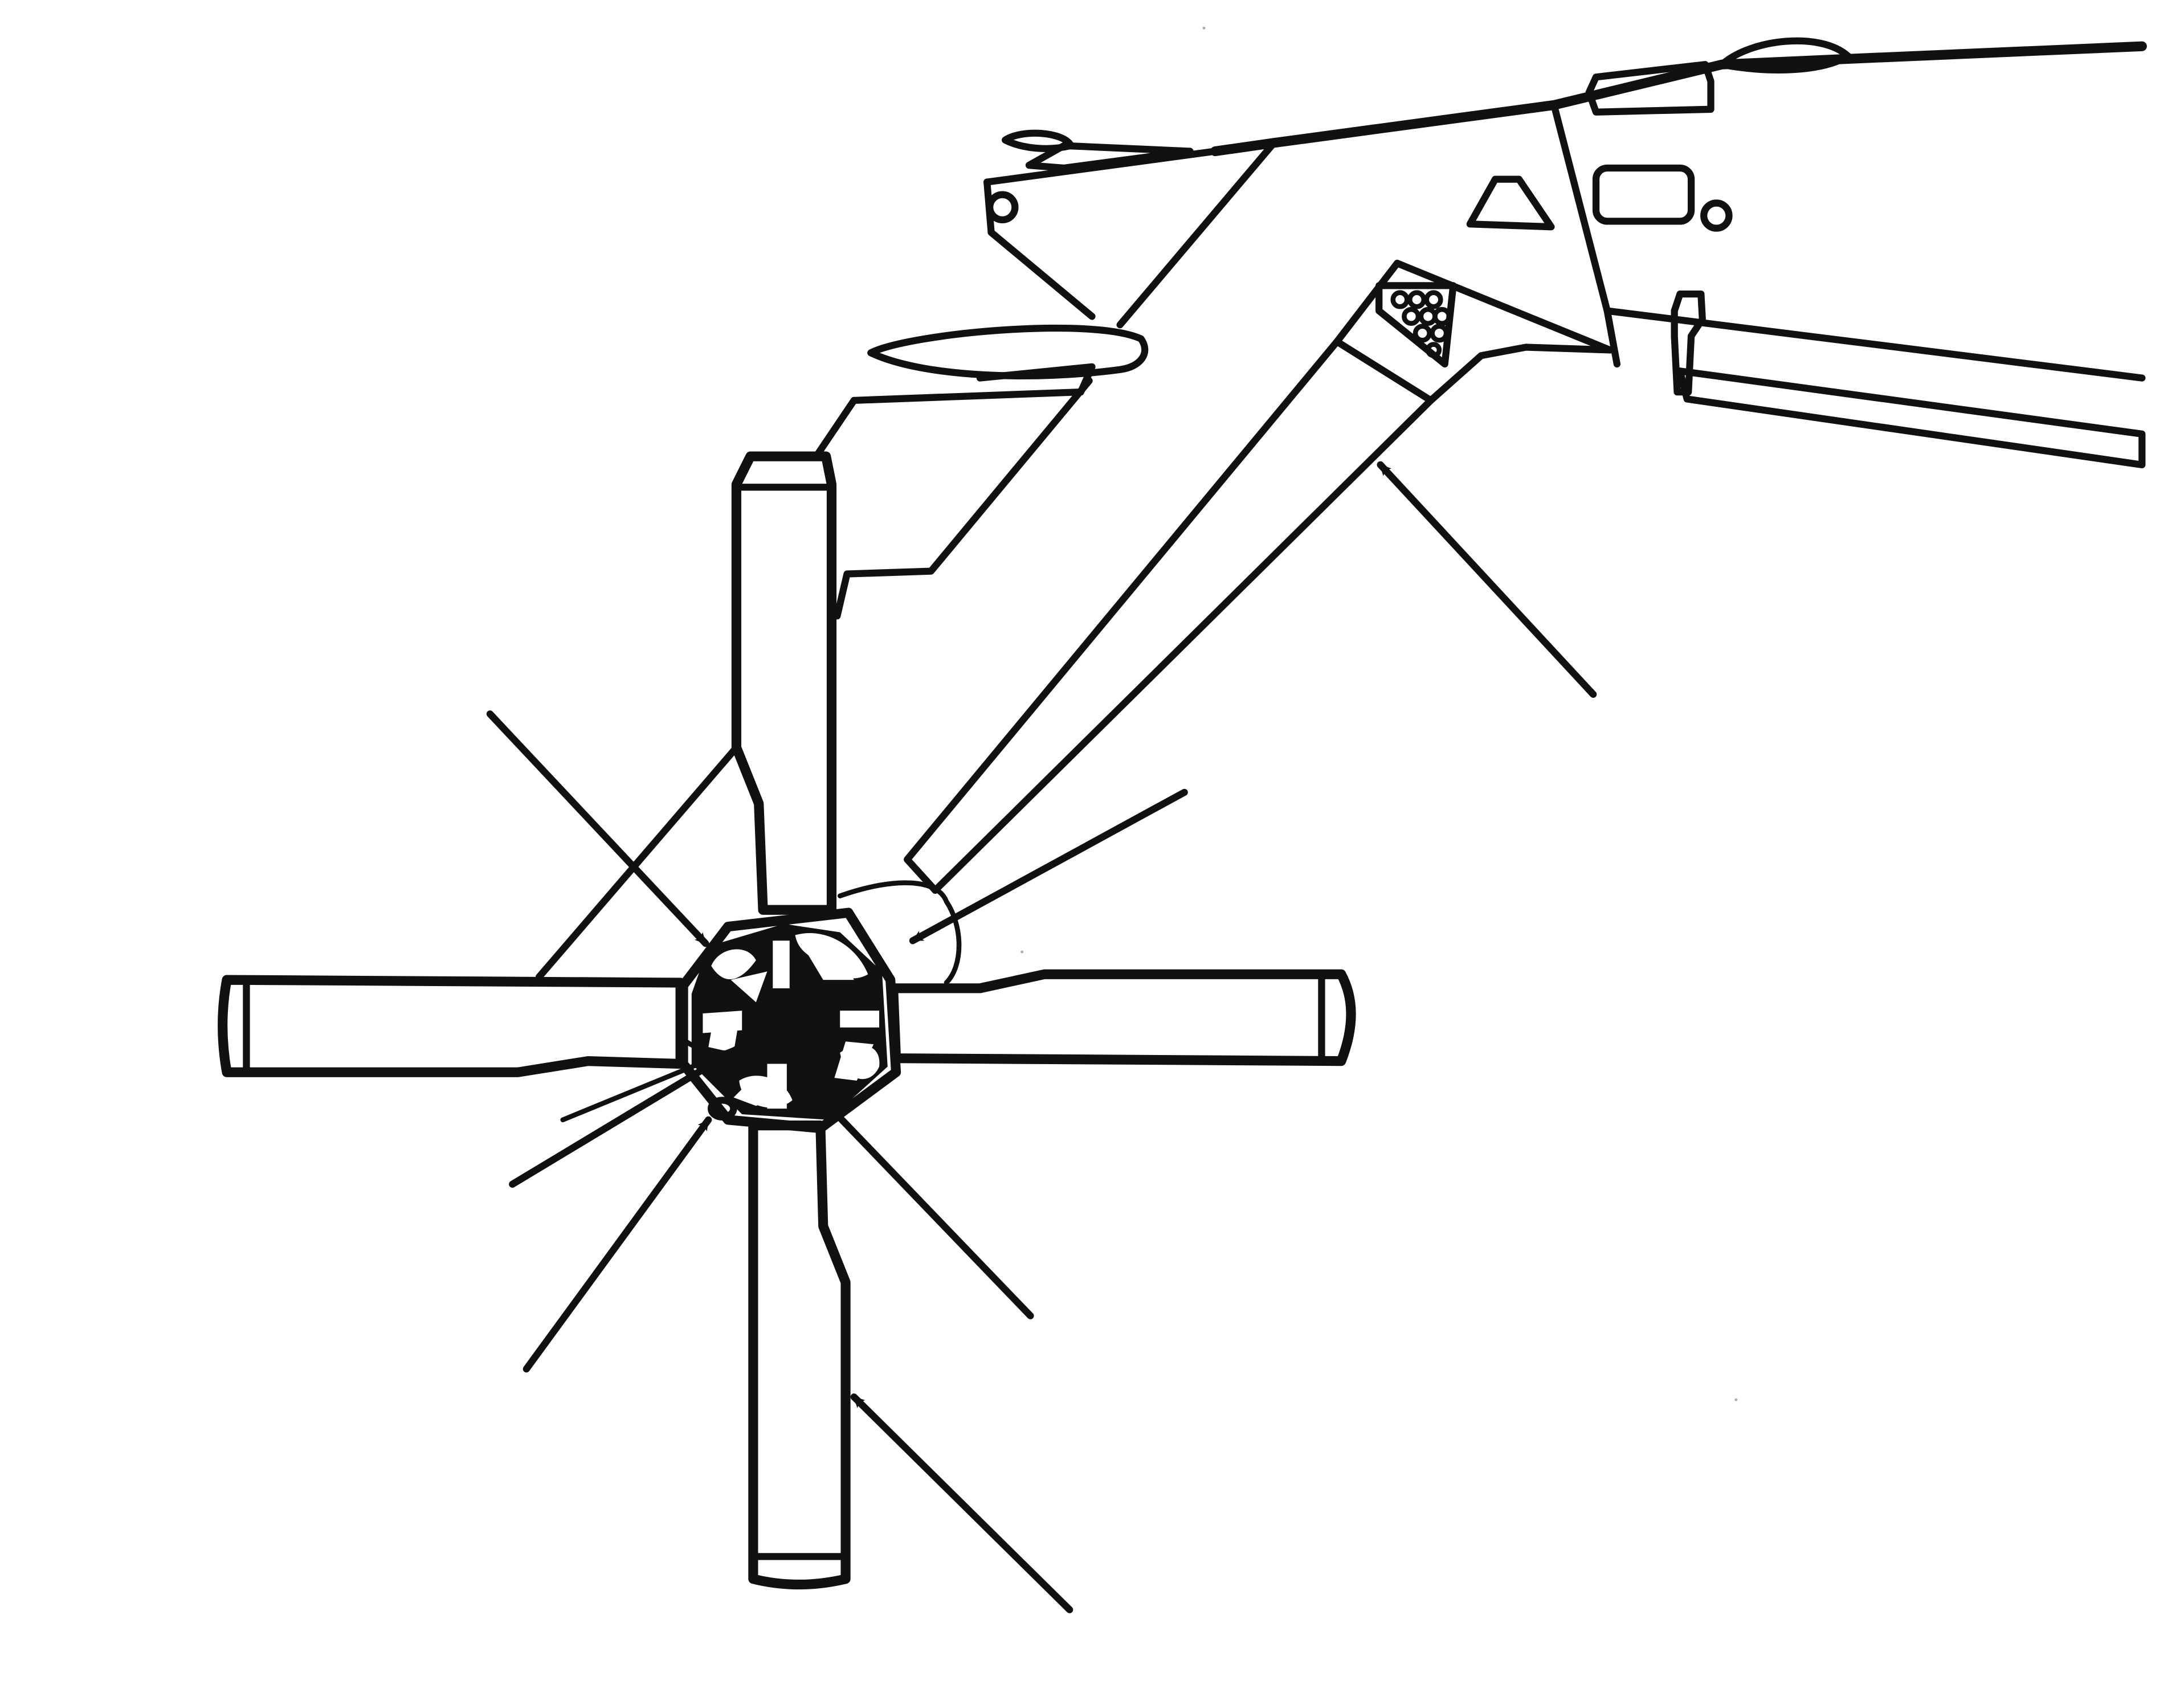 This screenshot has height=1705, width=2184. I want to click on top-fairing, so click(1785, 55).